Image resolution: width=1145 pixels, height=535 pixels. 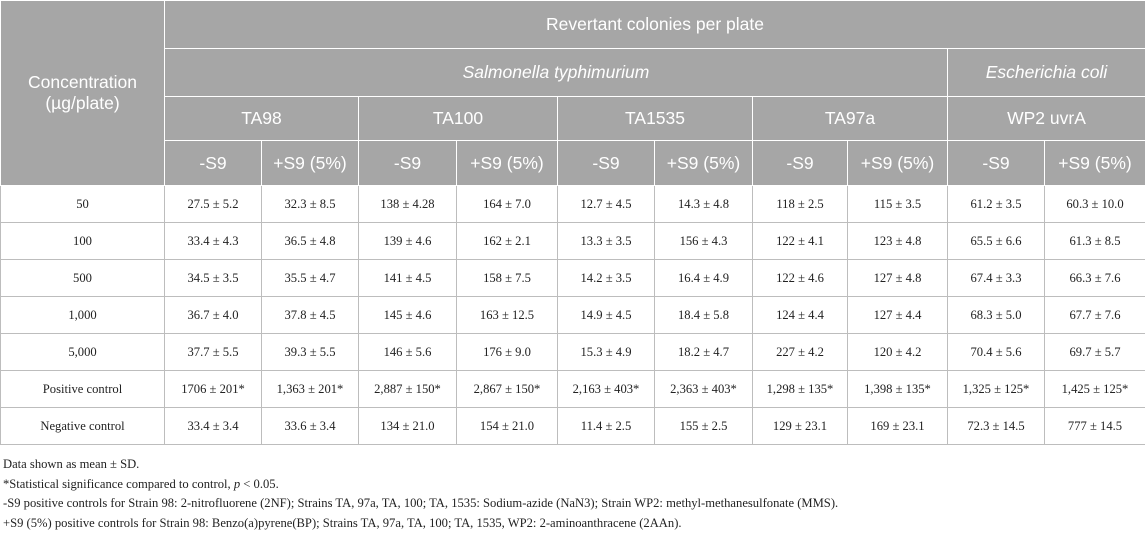 I want to click on value-cell: 69.7 ± 5.7, so click(x=1094, y=352).